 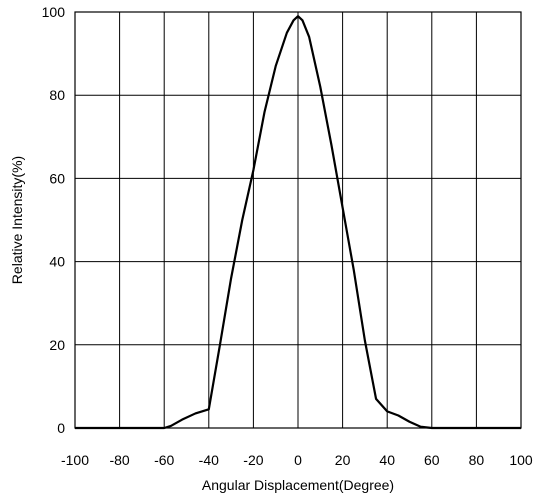 I want to click on x-tick-label: -80, so click(x=119, y=460).